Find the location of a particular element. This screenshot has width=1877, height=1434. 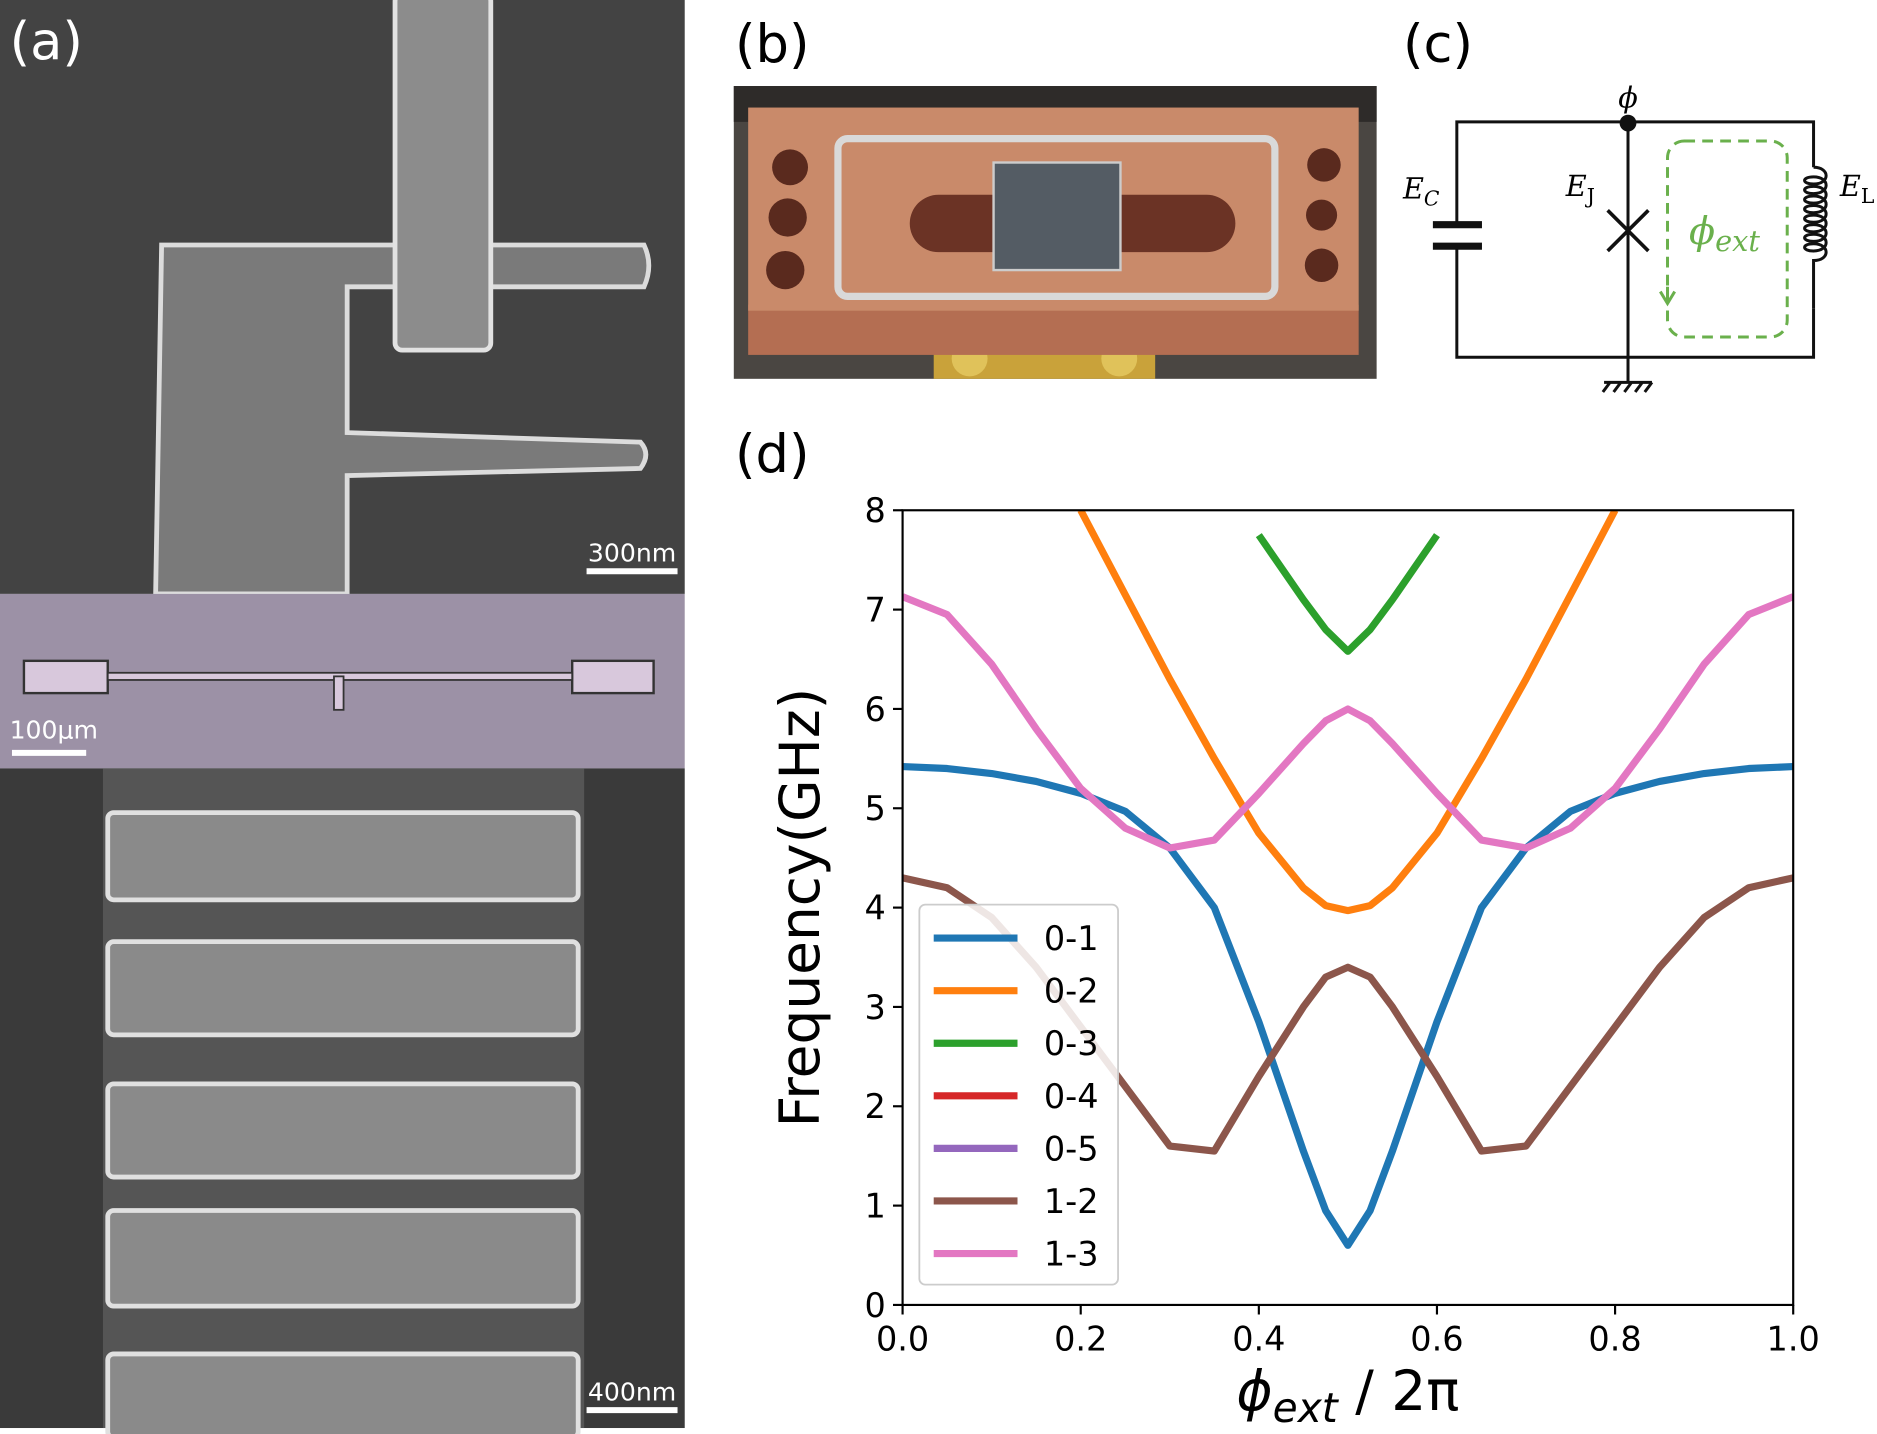

ec-label: EC is located at coordinates (1421, 190).